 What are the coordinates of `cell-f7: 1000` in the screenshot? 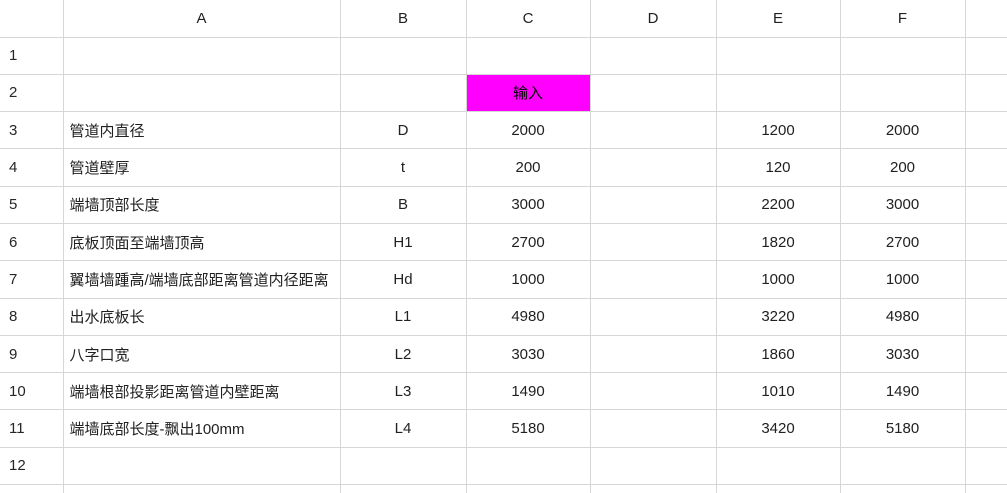 It's located at (903, 279).